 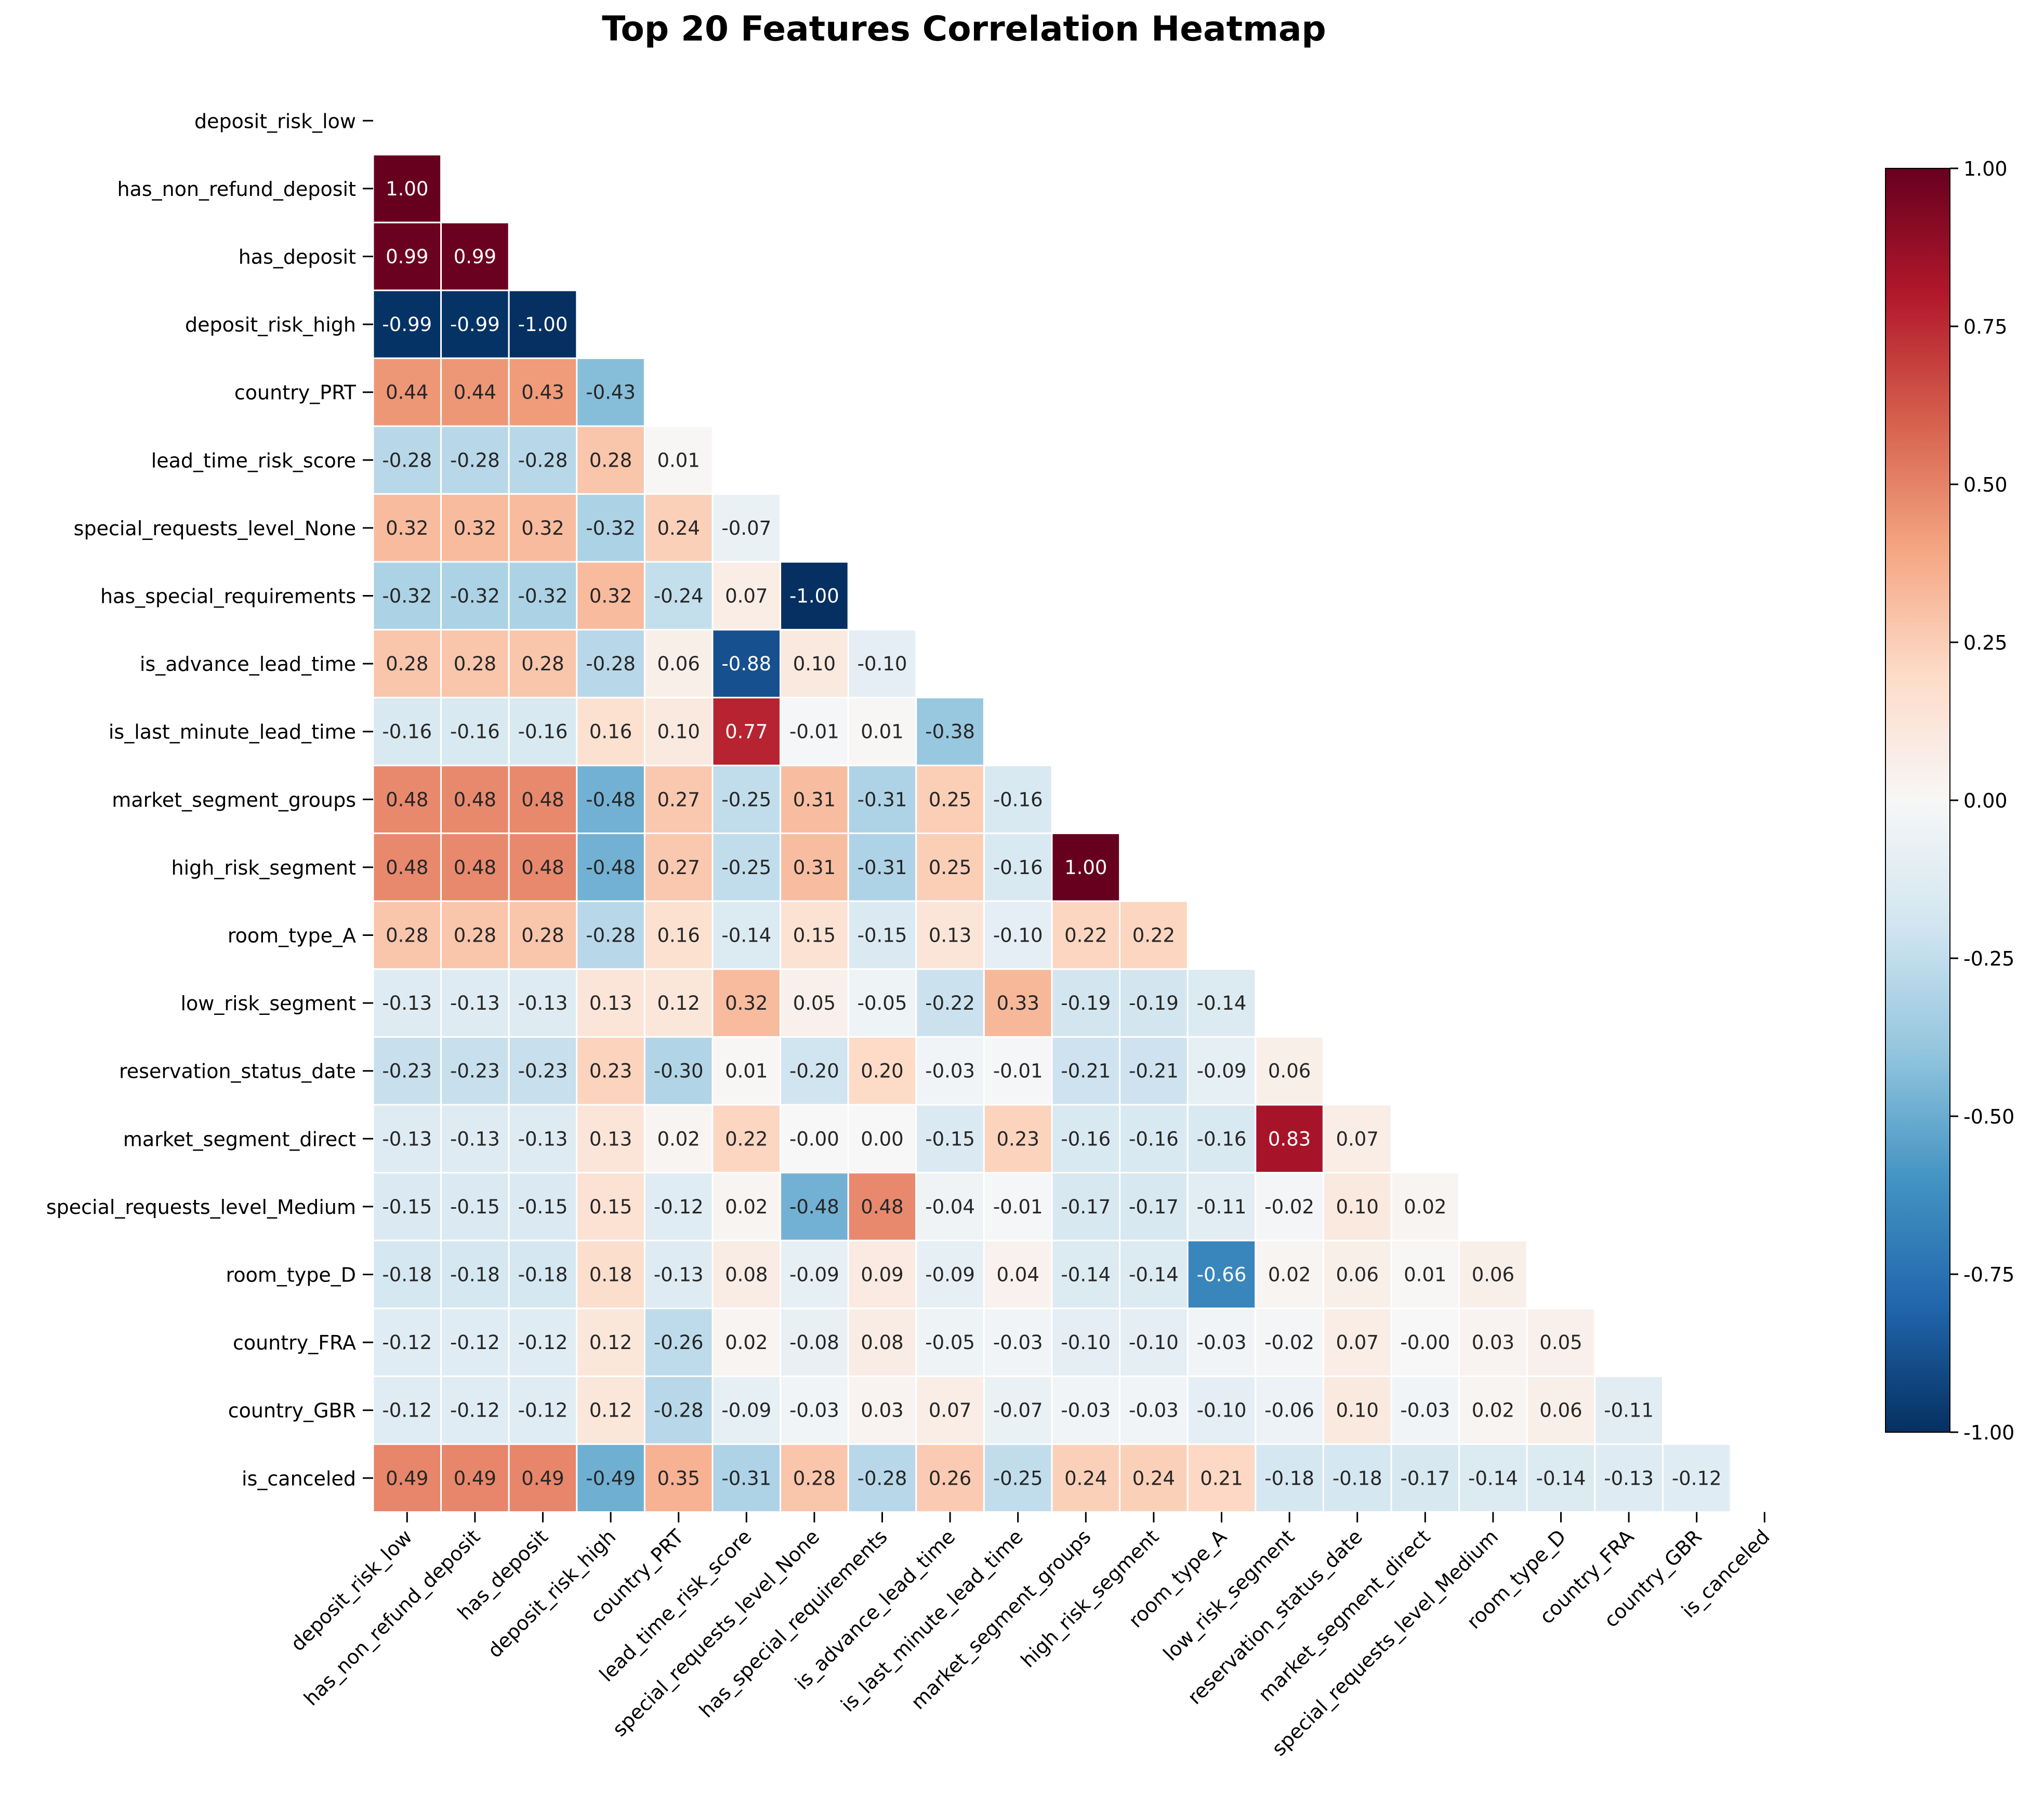 What do you see at coordinates (215, 528) in the screenshot?
I see `y-tick-label: special_requests_level_None` at bounding box center [215, 528].